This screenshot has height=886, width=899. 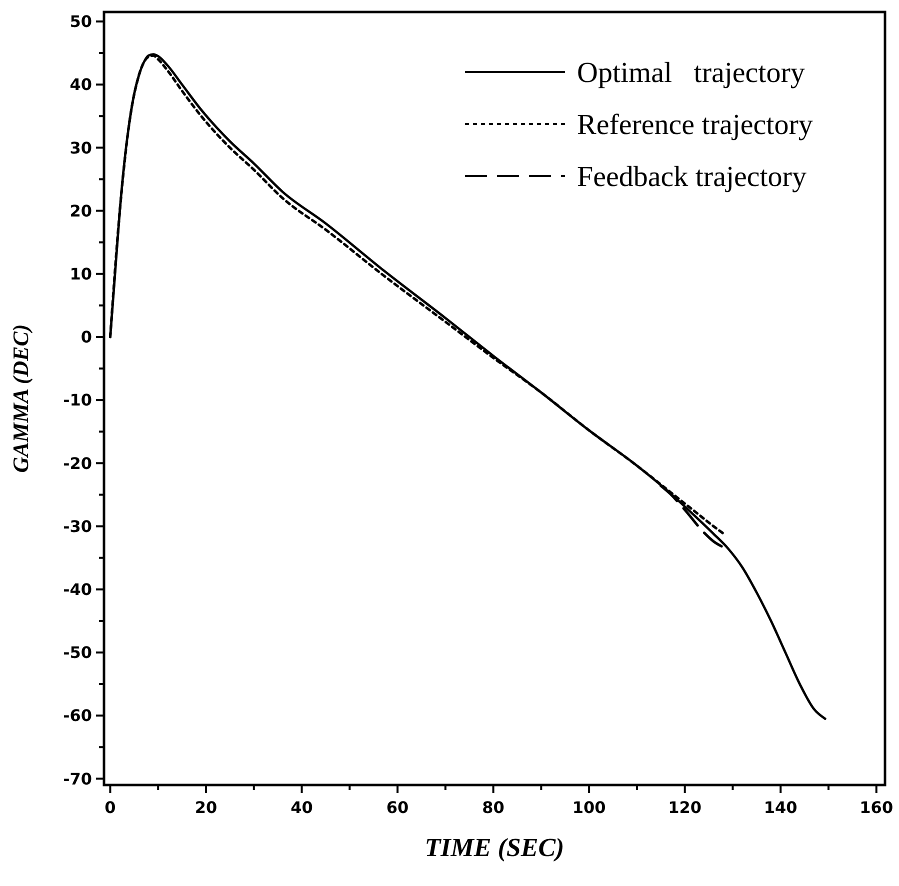 What do you see at coordinates (397, 807) in the screenshot?
I see `x-tick-label: 60` at bounding box center [397, 807].